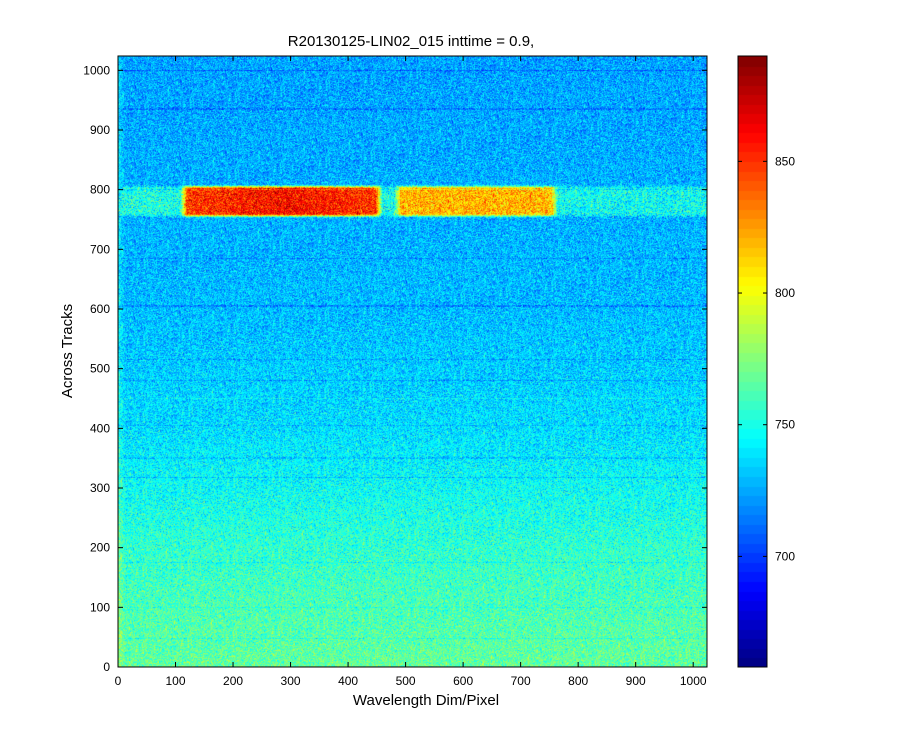  Describe the element at coordinates (291, 681) in the screenshot. I see `x-tick-label: 300` at that location.